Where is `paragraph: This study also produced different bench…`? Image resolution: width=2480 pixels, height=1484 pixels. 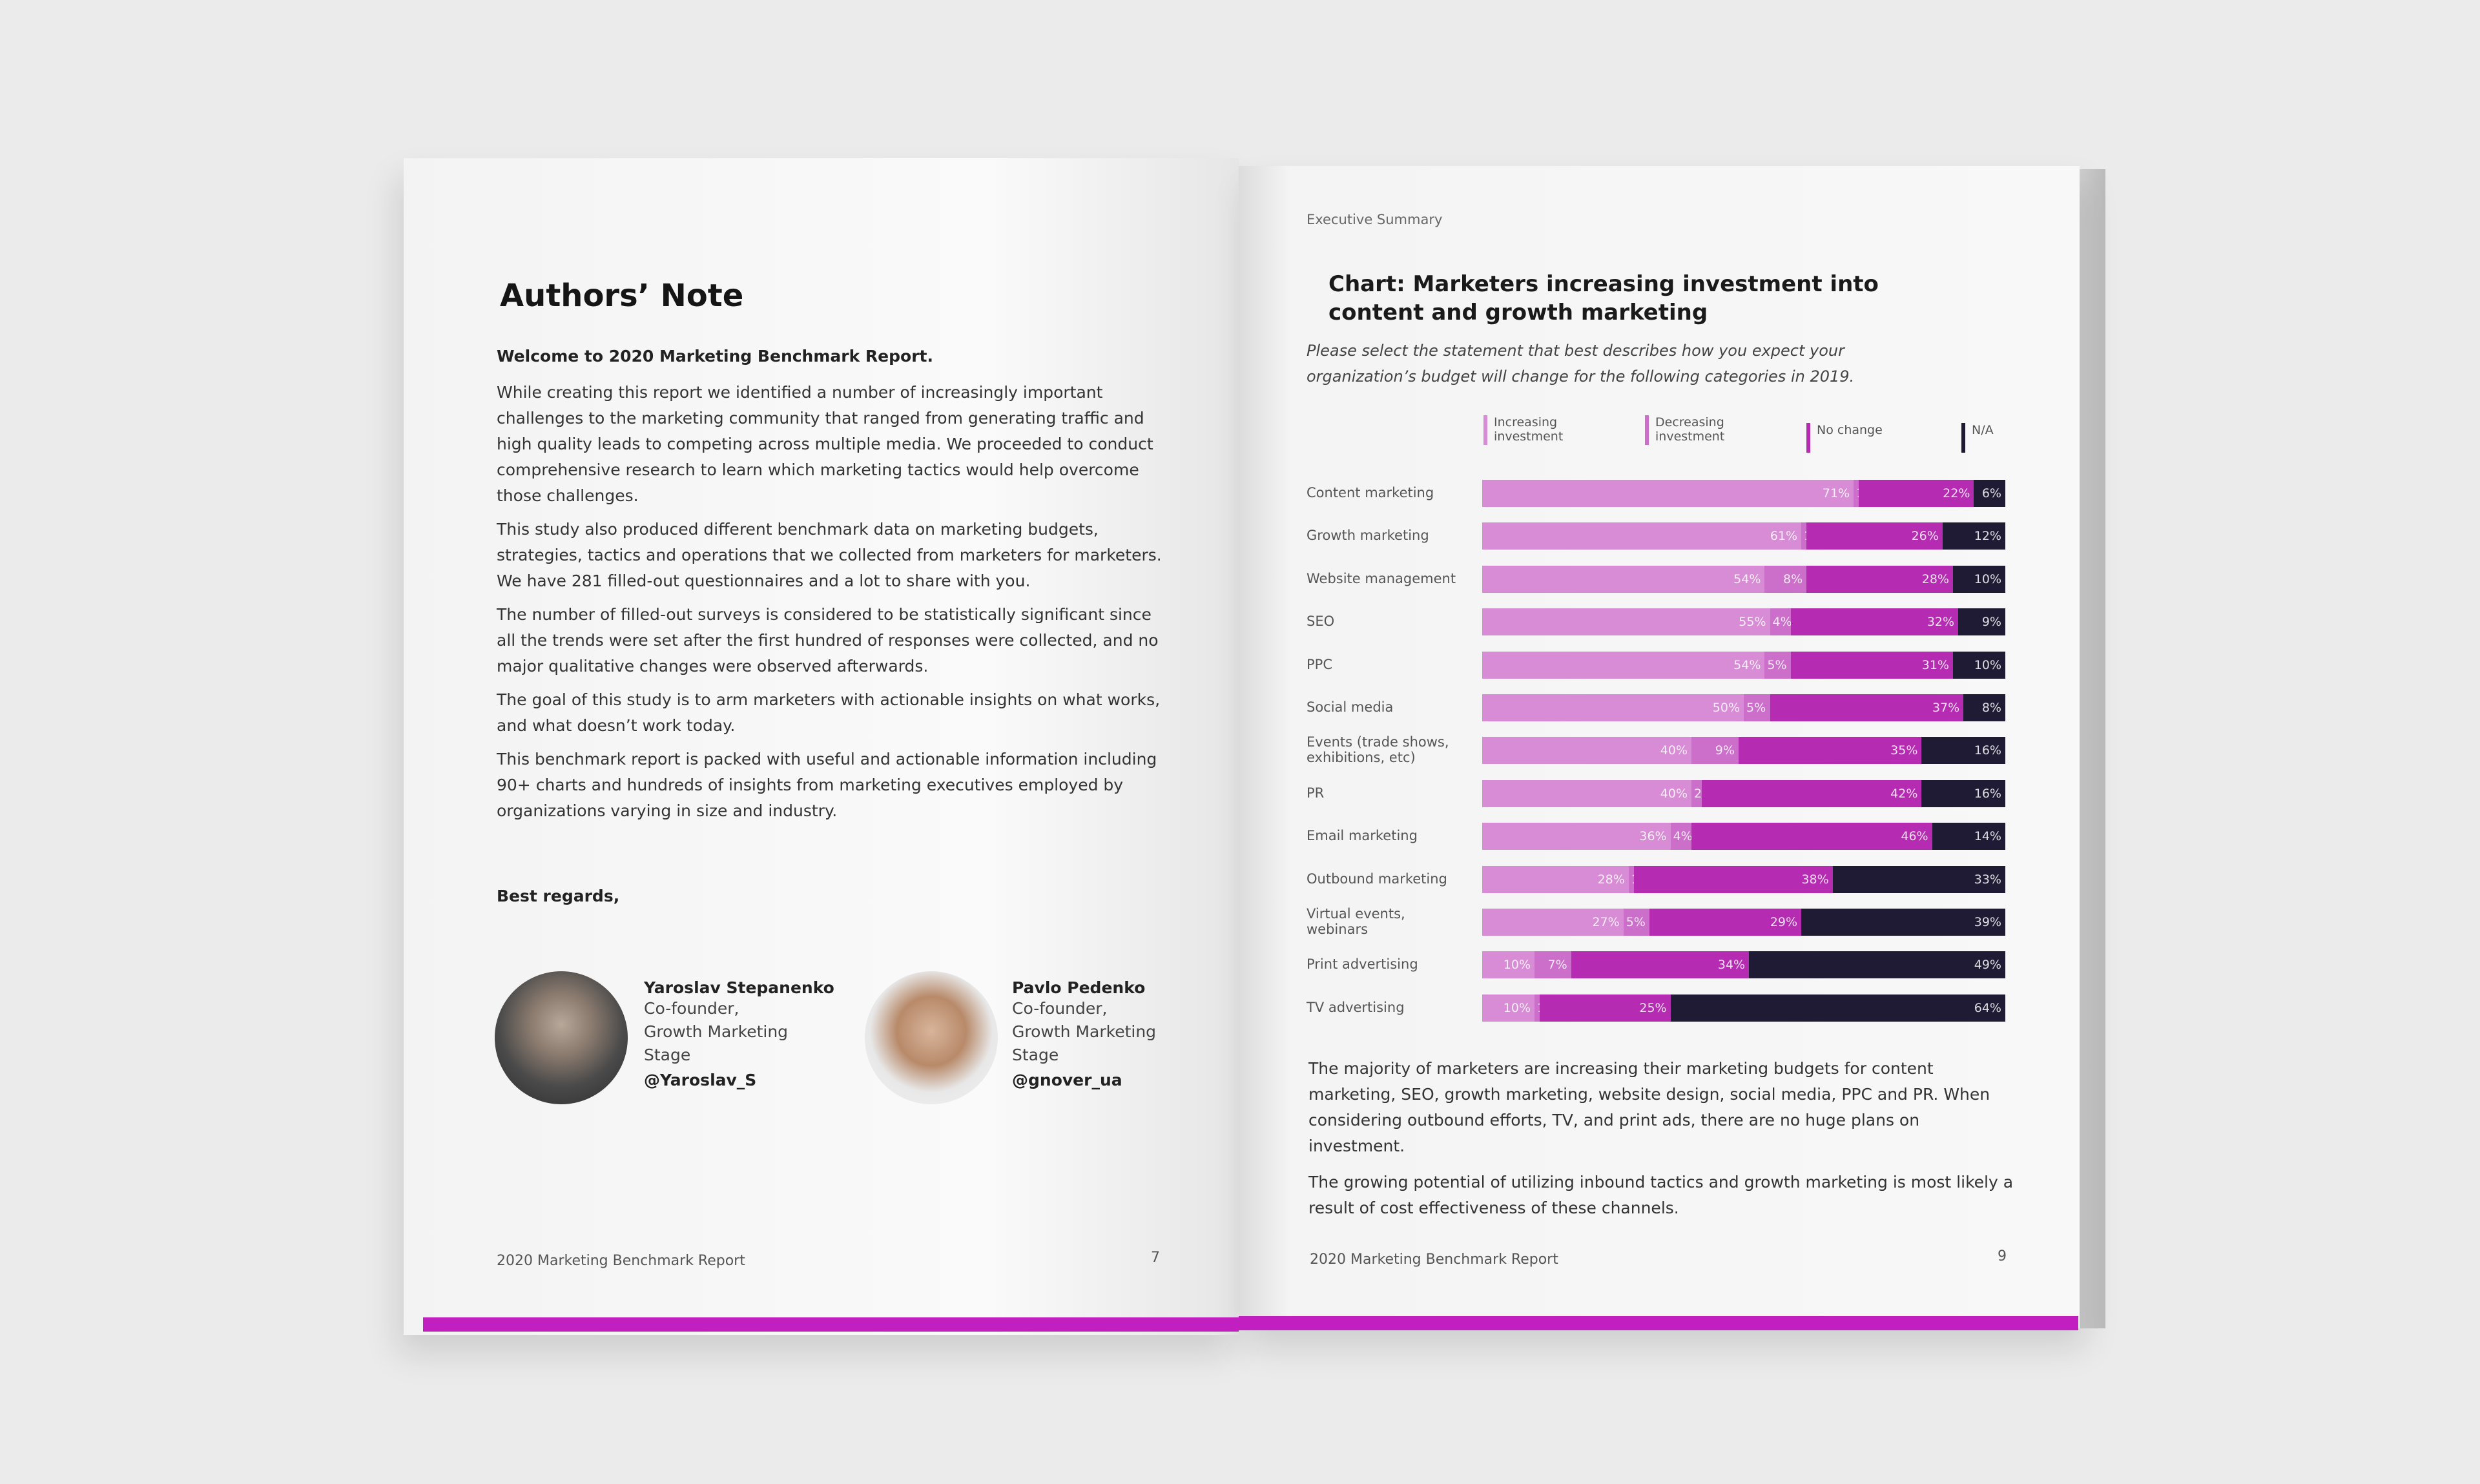
paragraph: This study also produced different bench… is located at coordinates (829, 555).